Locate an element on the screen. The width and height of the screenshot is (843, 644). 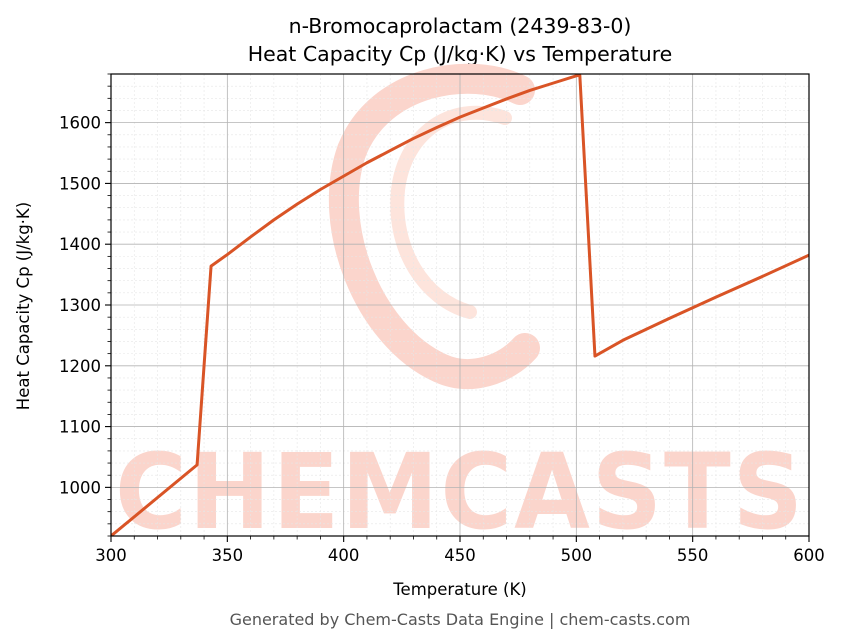
y-axis-label: Heat Capacity Cp (J/kg·K) is located at coordinates (23, 306).